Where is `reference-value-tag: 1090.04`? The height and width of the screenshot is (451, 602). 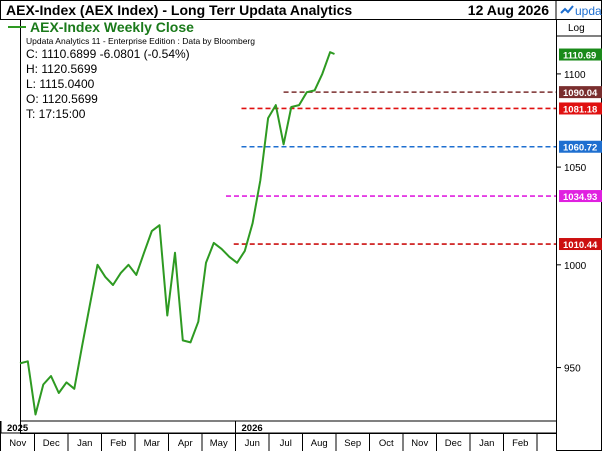 reference-value-tag: 1090.04 is located at coordinates (580, 93).